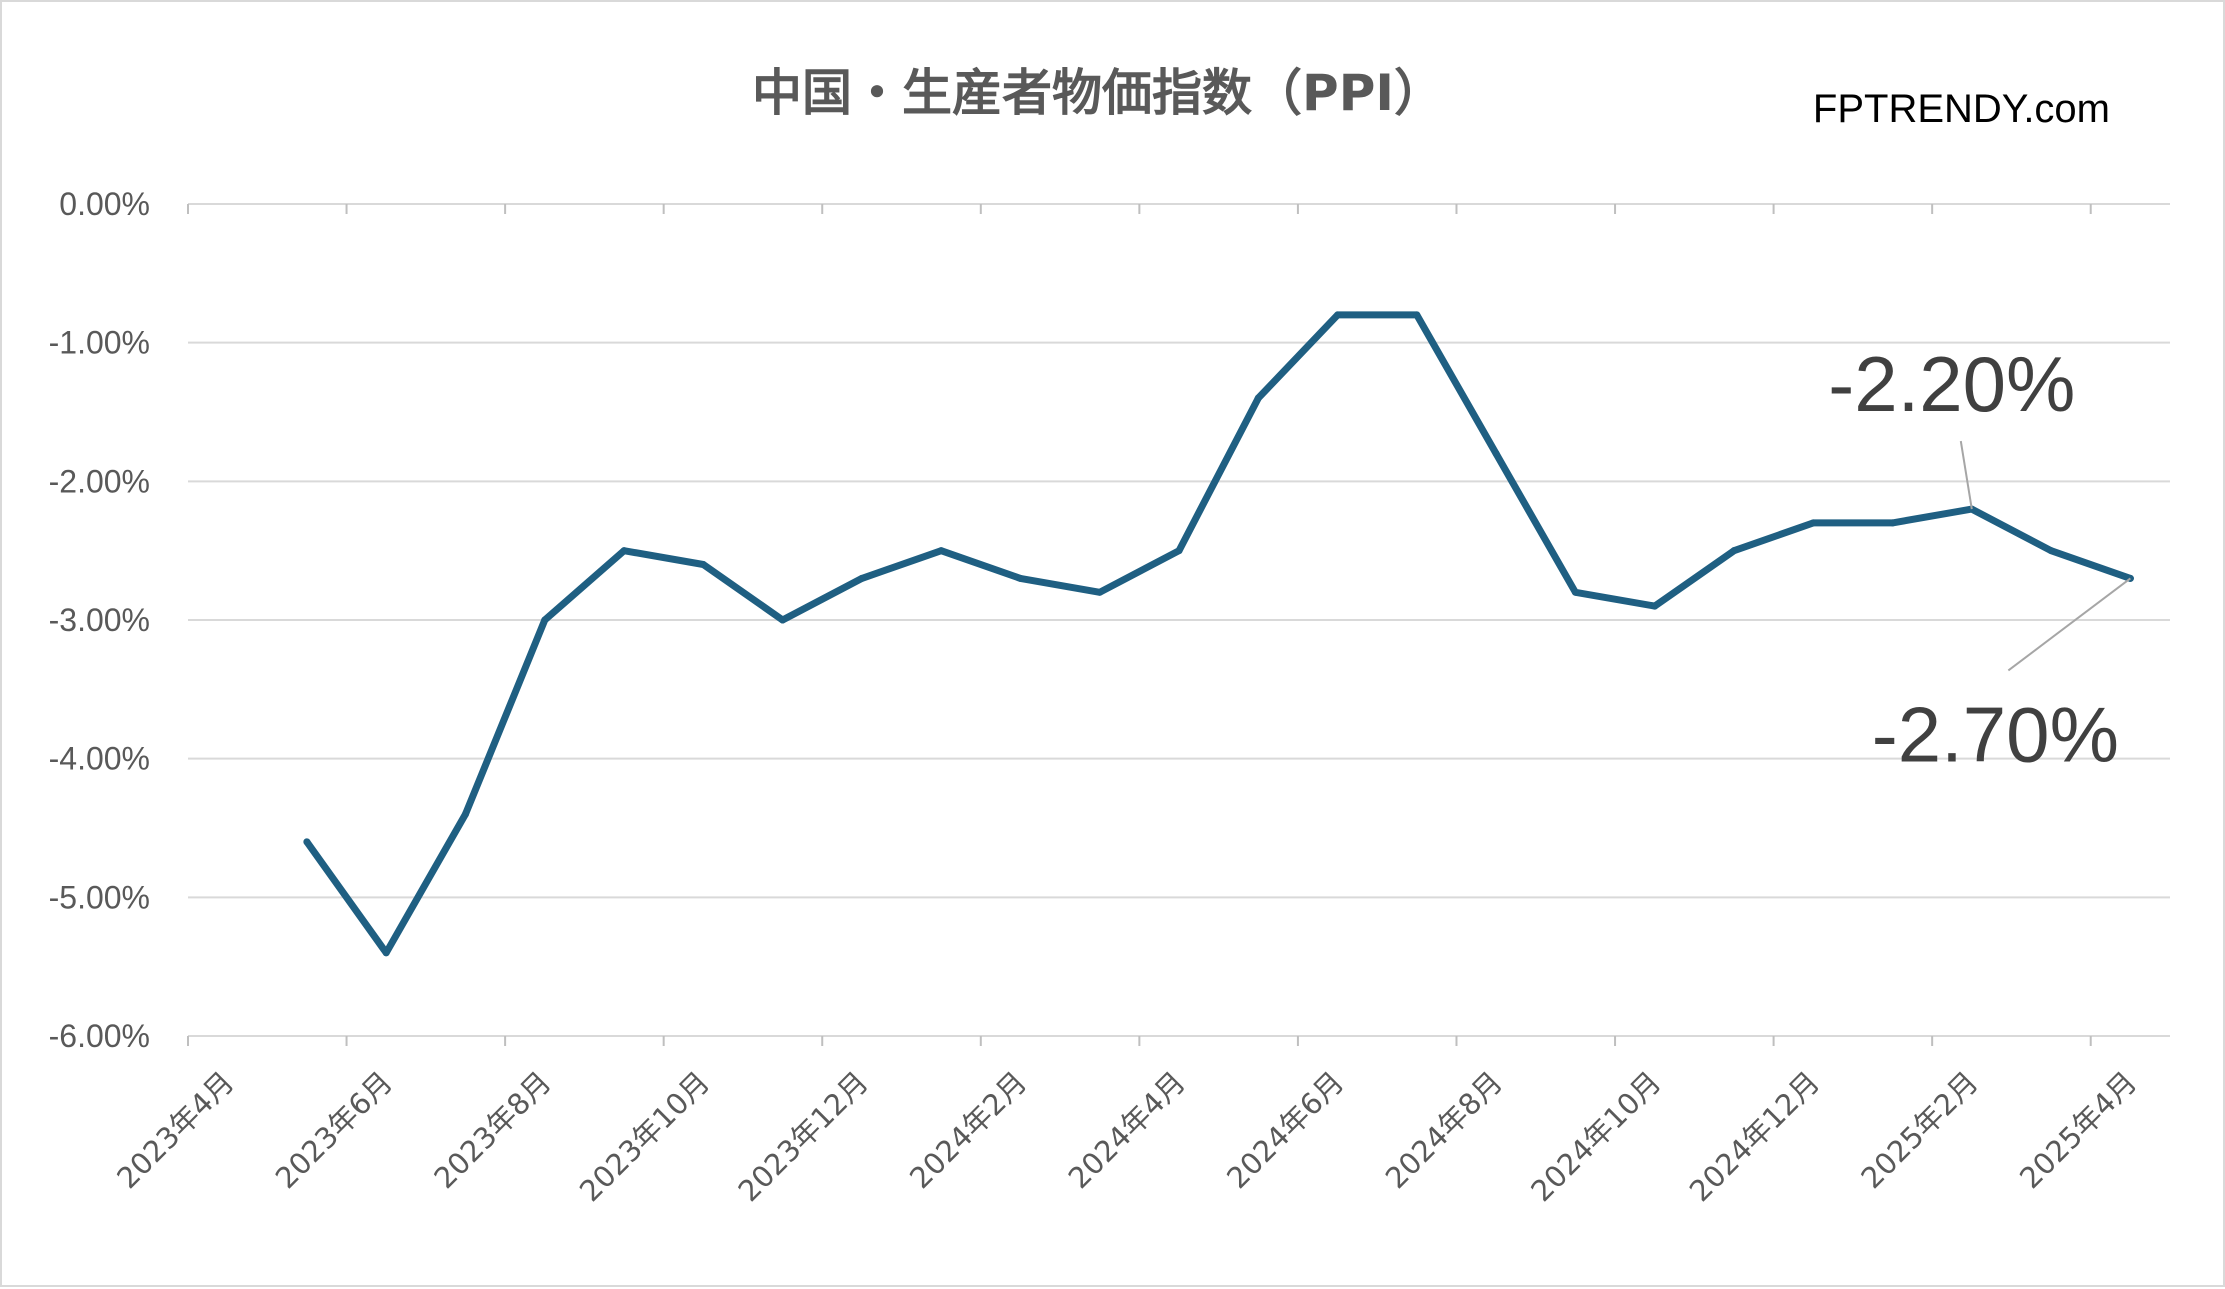  Describe the element at coordinates (1595, 1136) in the screenshot. I see `x-tick-label: 2024年10月` at that location.